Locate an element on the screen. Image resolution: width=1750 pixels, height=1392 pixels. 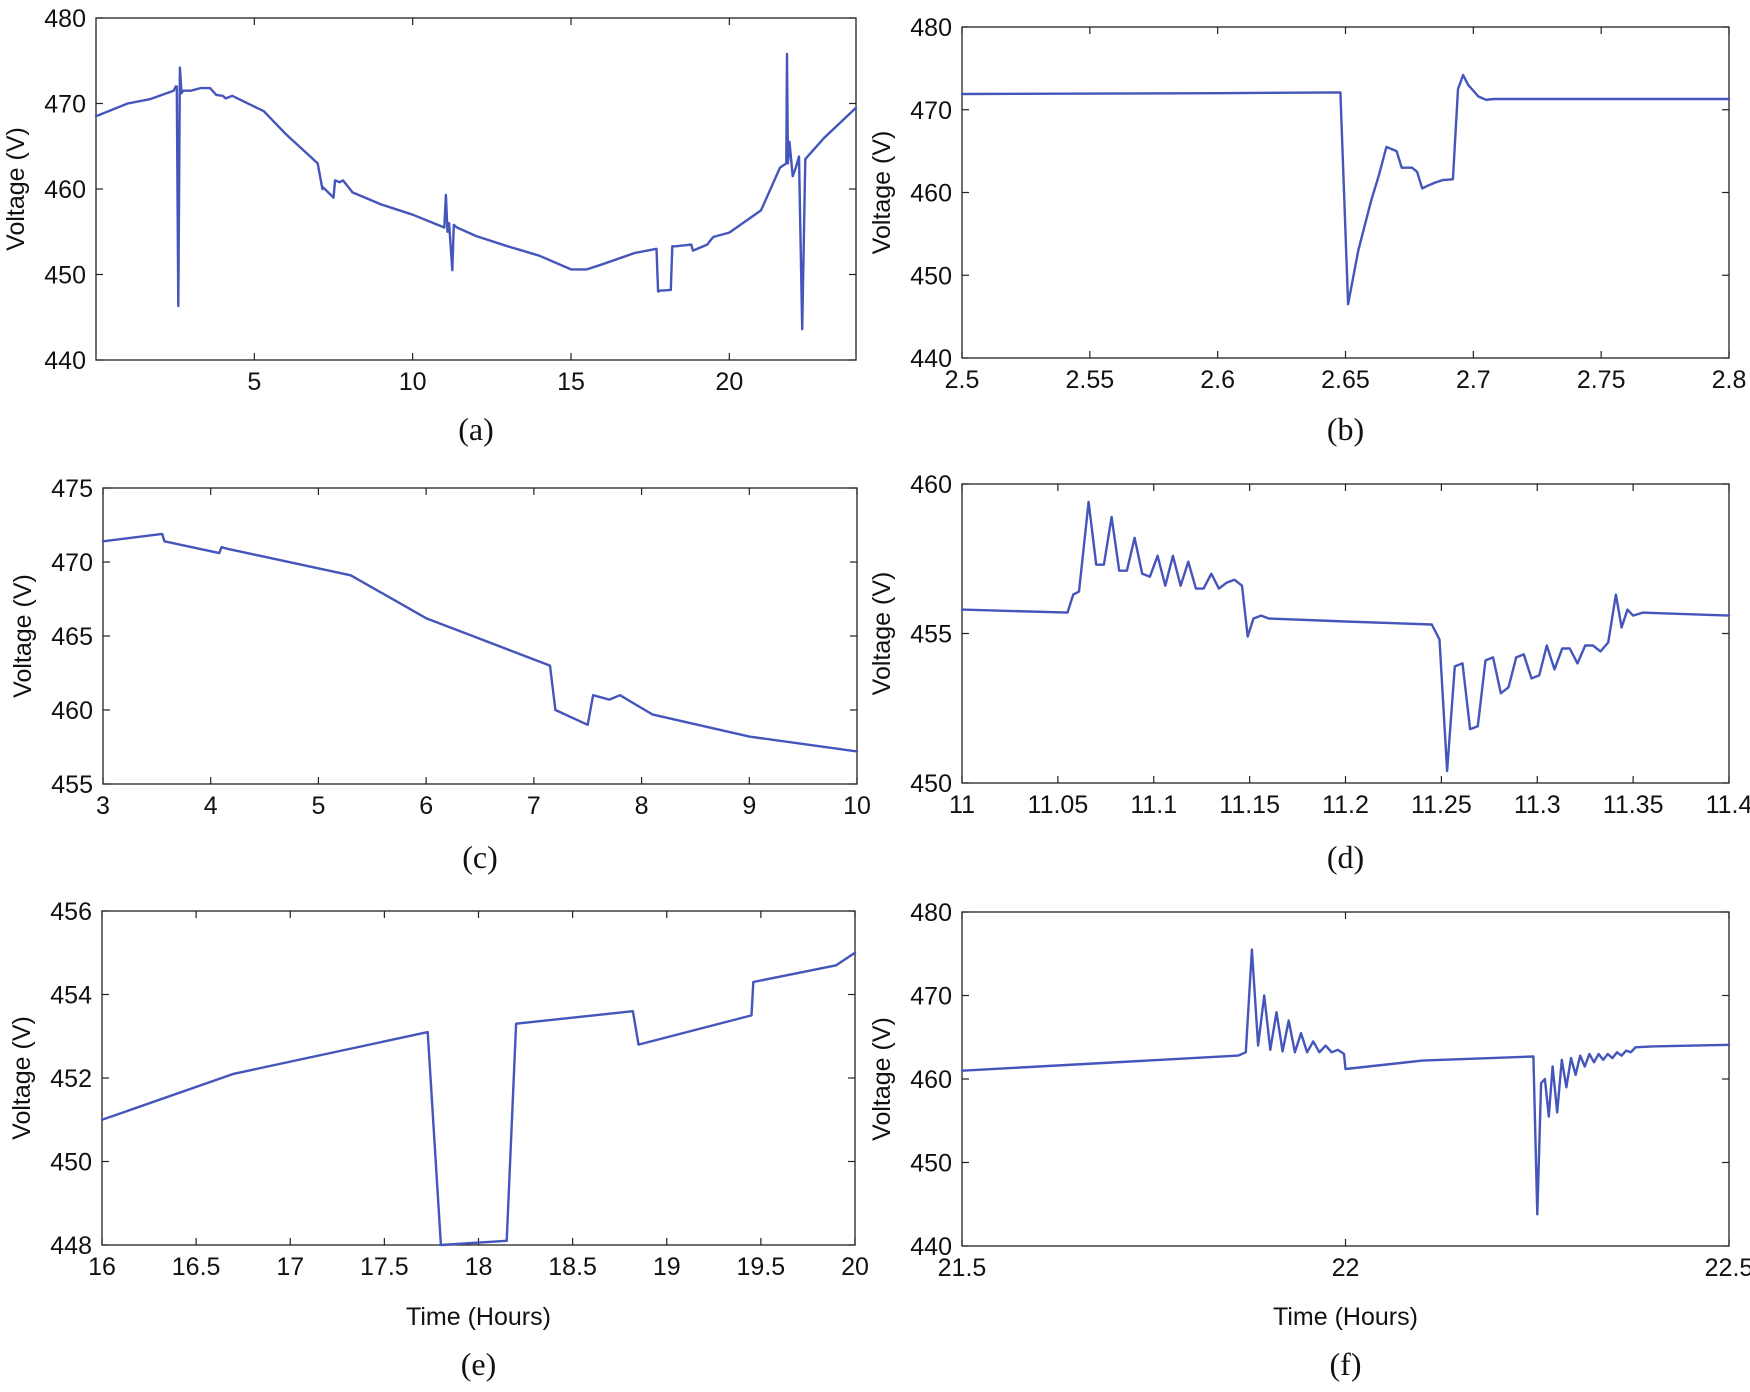
x-tick-label: 11 is located at coordinates (962, 805).